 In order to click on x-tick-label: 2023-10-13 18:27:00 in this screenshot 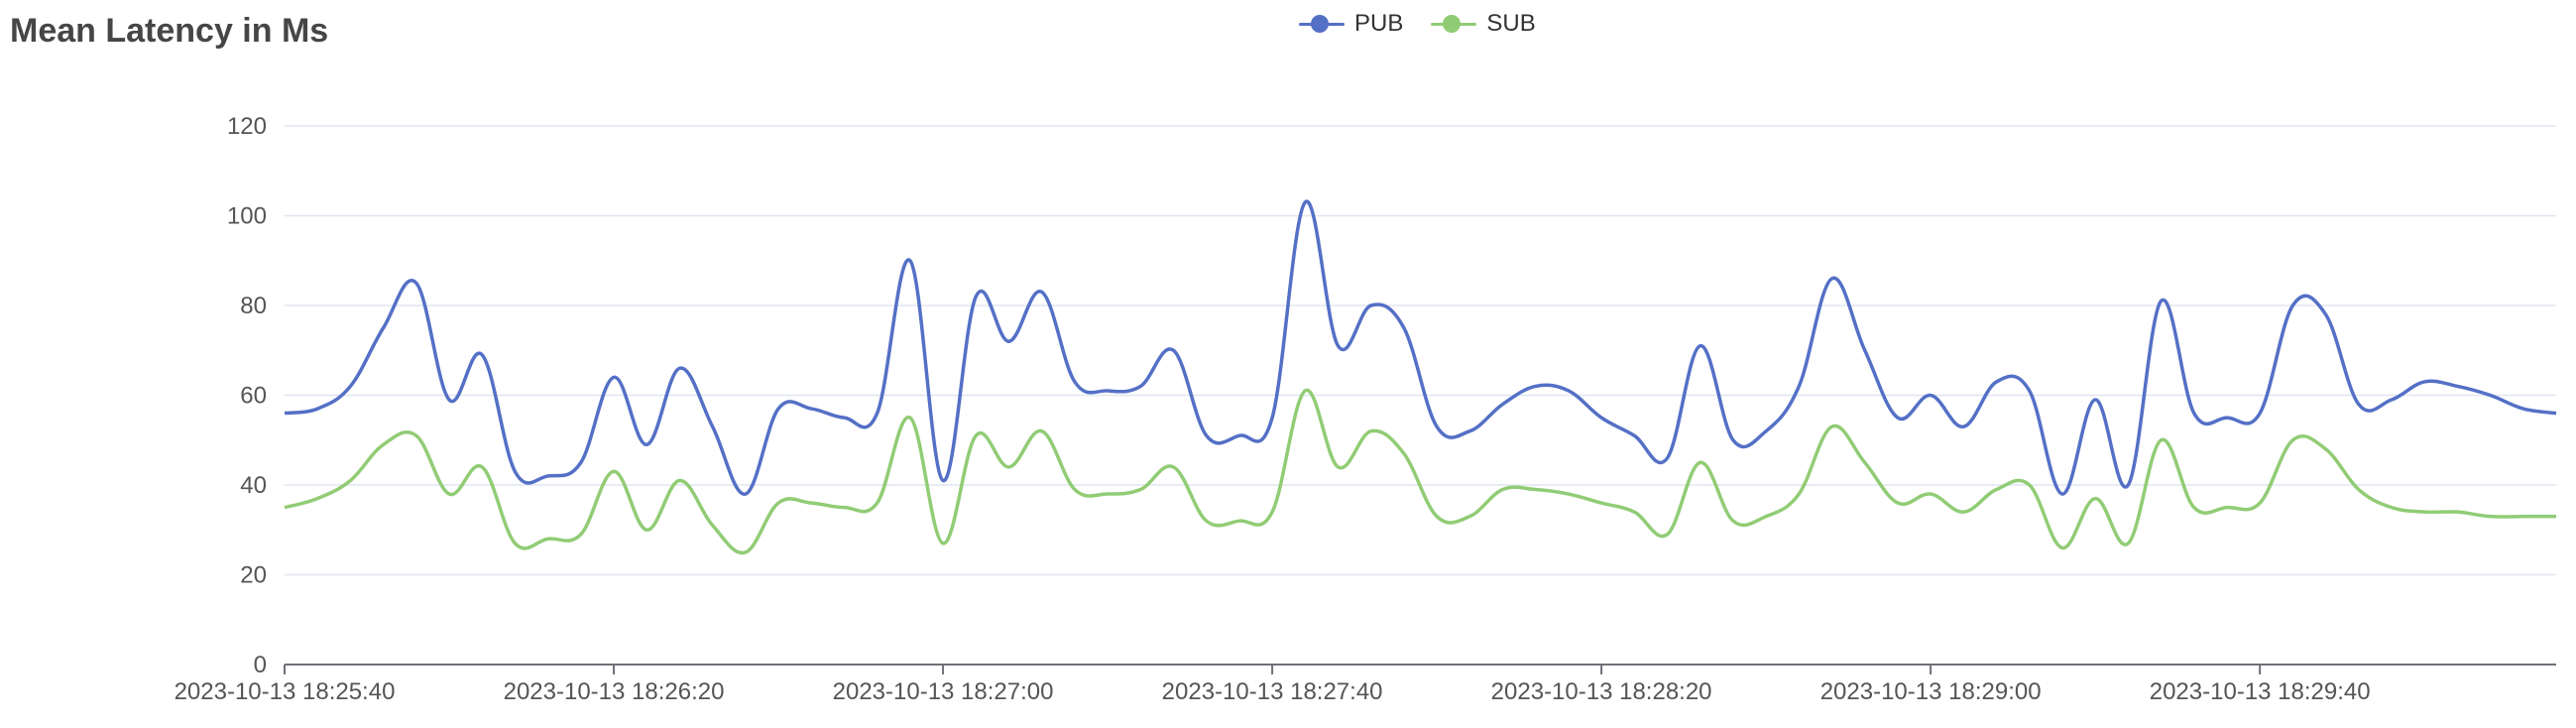, I will do `click(944, 691)`.